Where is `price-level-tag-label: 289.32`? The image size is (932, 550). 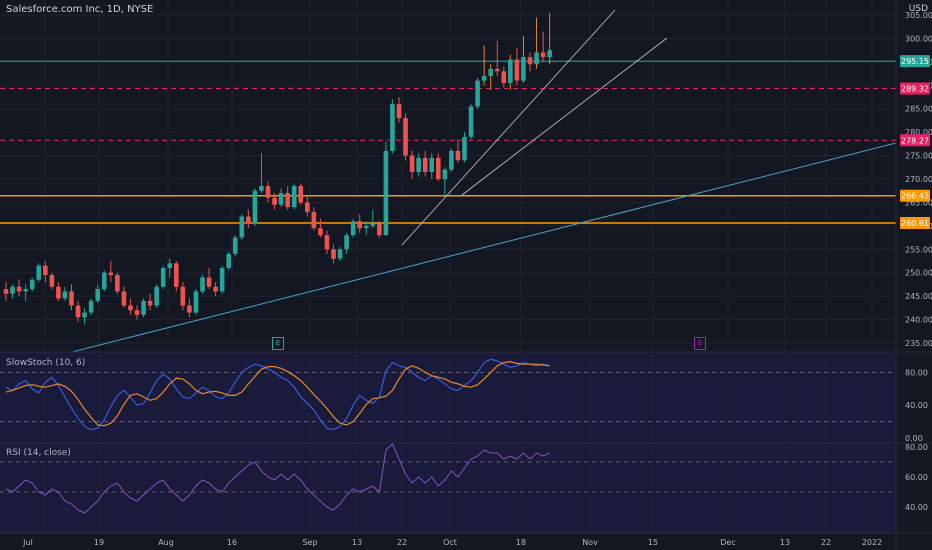
price-level-tag-label: 289.32 is located at coordinates (915, 88).